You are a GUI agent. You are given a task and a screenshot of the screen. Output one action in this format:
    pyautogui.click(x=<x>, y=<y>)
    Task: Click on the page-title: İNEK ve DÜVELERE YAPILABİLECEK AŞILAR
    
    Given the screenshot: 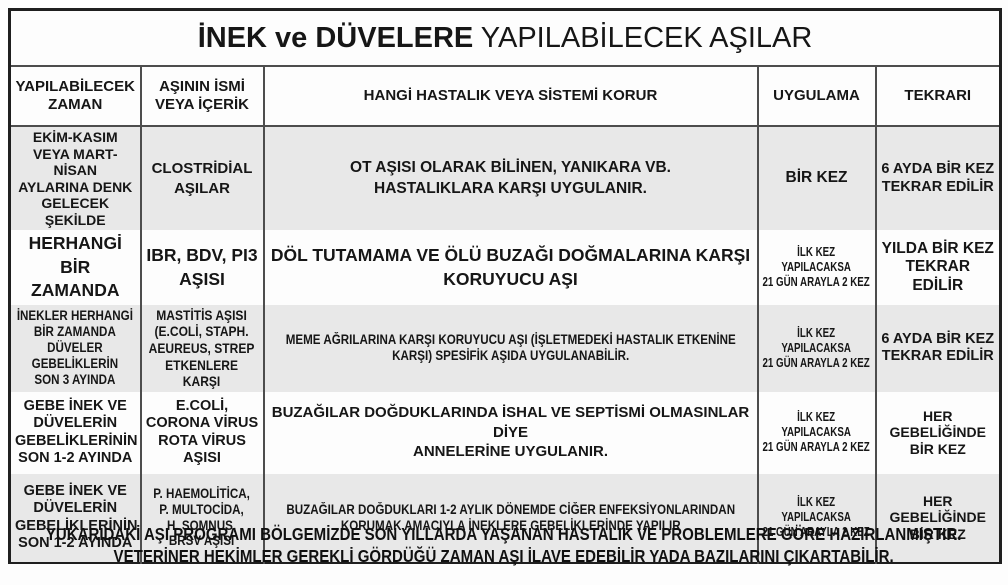 What is the action you would take?
    pyautogui.click(x=505, y=38)
    